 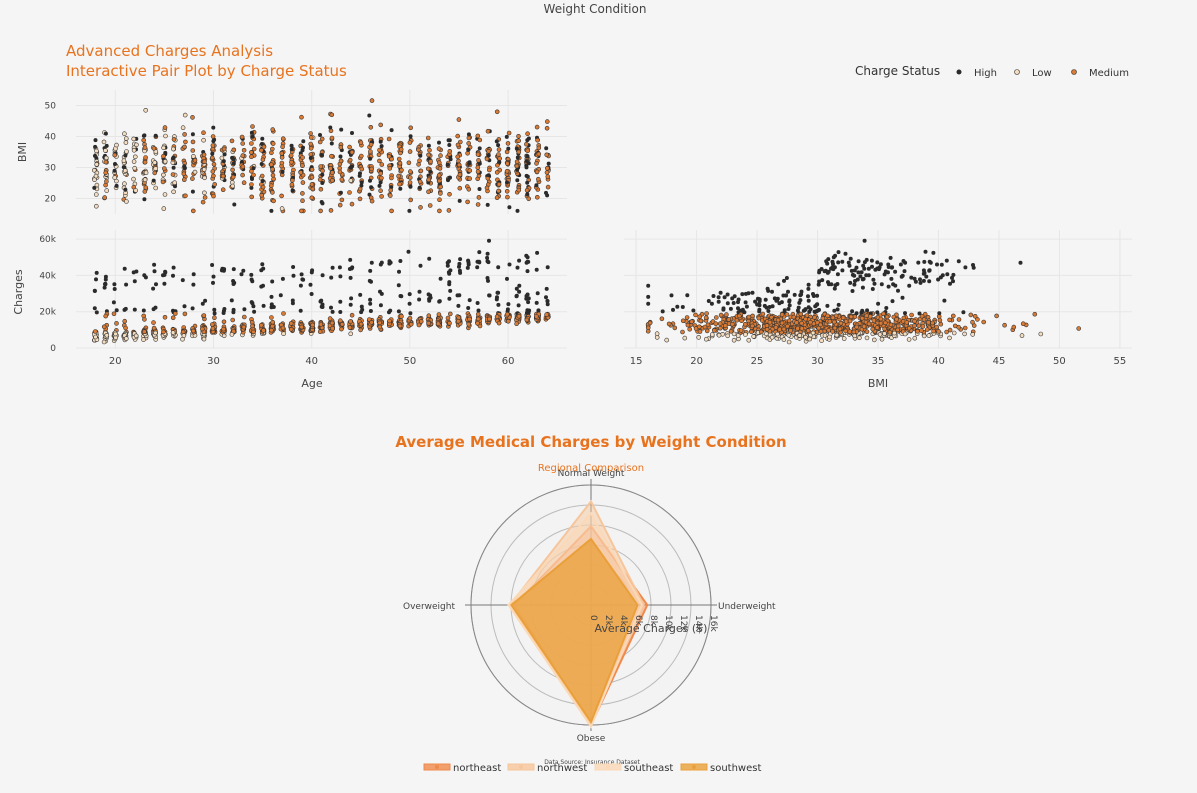 I want to click on radar-legend-marker, so click(x=521, y=767).